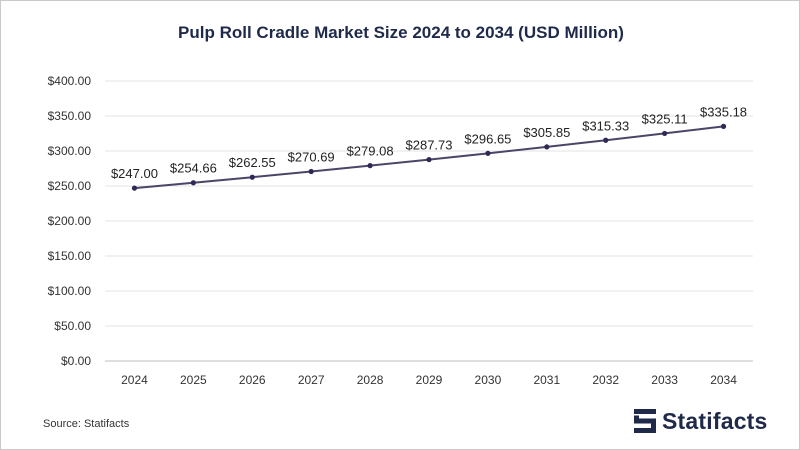 This screenshot has height=450, width=800. Describe the element at coordinates (76, 361) in the screenshot. I see `y-tick-label: $0.00` at that location.